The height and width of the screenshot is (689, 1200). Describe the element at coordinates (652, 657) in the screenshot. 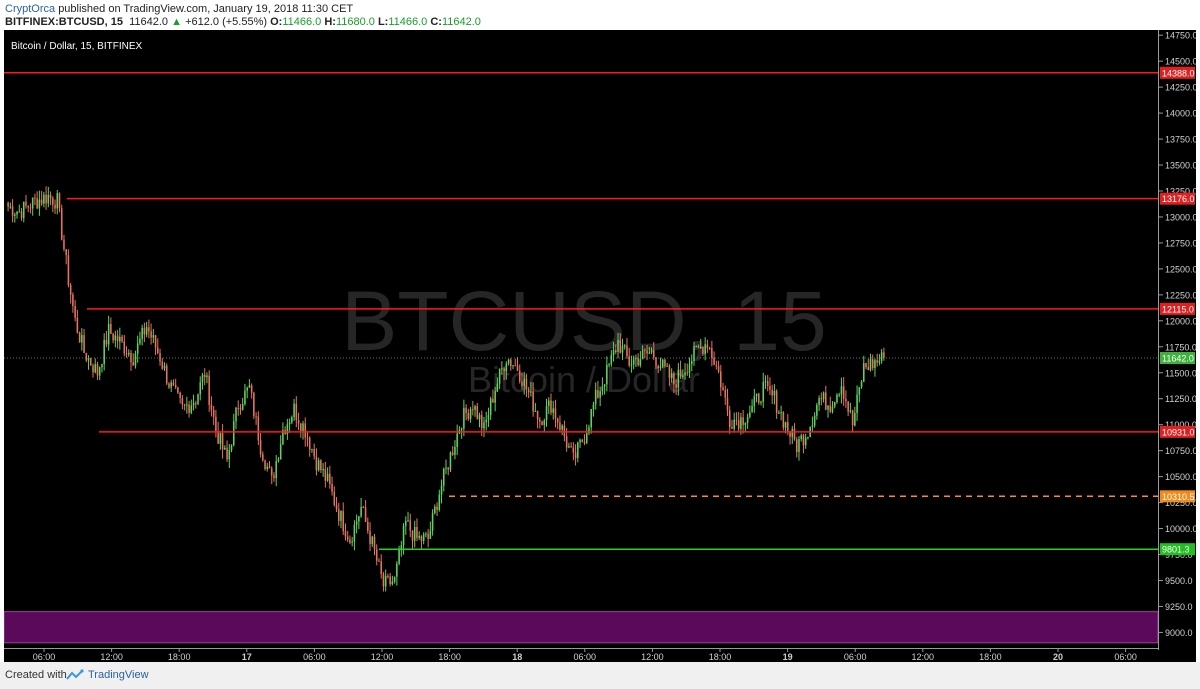

I see `x-tick-label: 12:00` at that location.